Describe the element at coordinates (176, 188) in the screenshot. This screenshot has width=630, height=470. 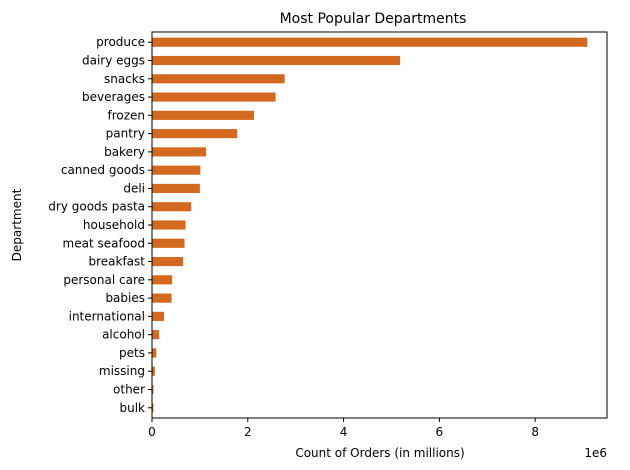
I see `bar-deli` at that location.